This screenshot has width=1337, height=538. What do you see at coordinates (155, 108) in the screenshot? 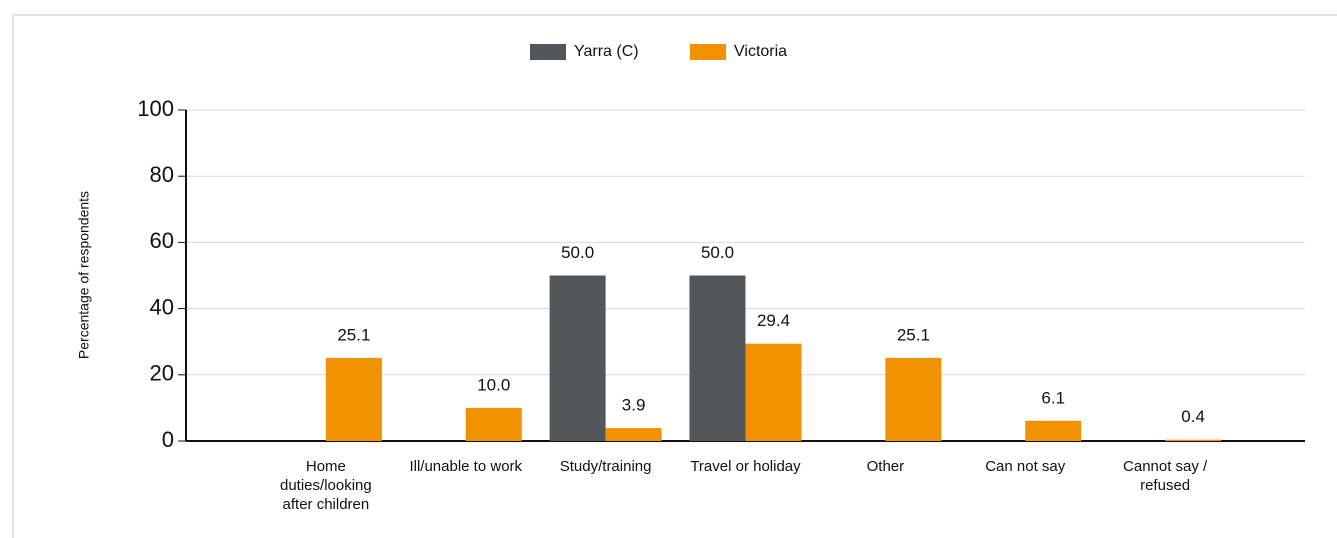
I see `y-tick-label: 100` at bounding box center [155, 108].